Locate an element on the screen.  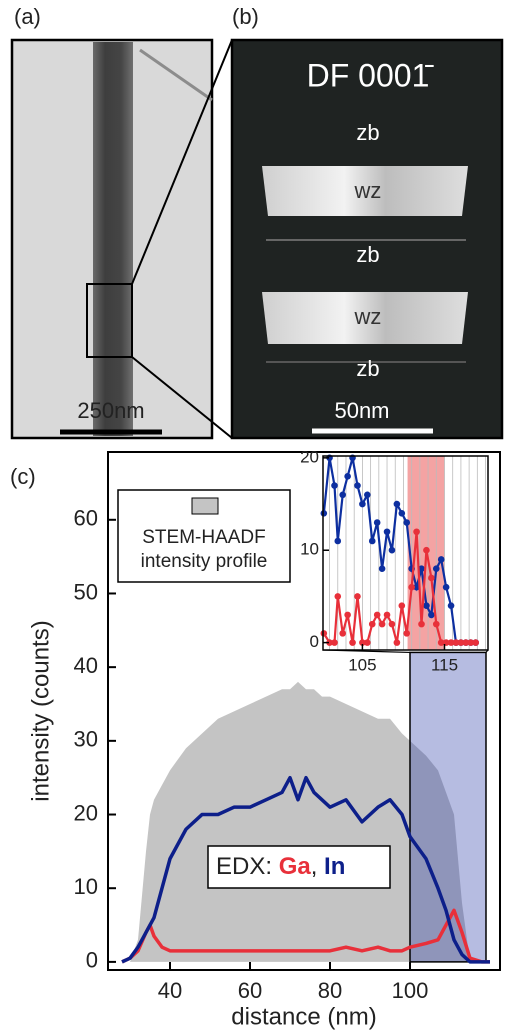
y-tick-label: 60 is located at coordinates (86, 518).